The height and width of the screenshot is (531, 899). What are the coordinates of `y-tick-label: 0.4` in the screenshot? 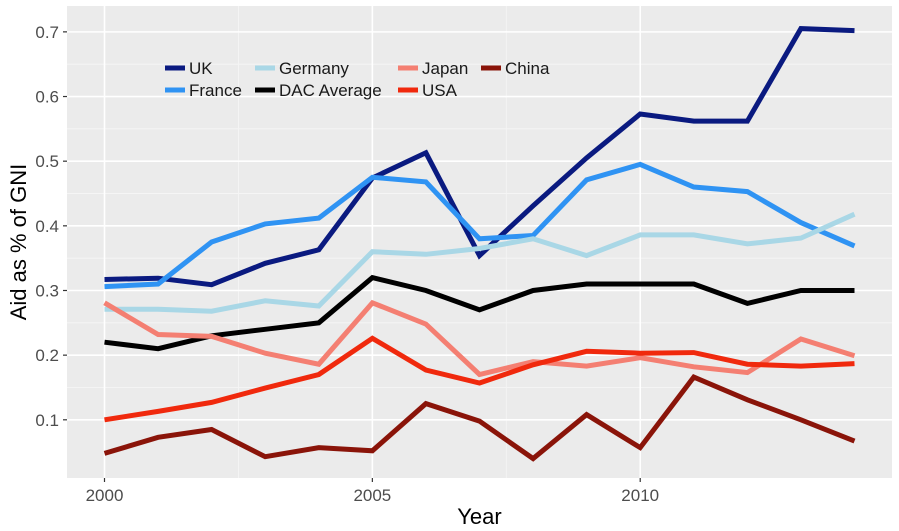 It's located at (47, 226).